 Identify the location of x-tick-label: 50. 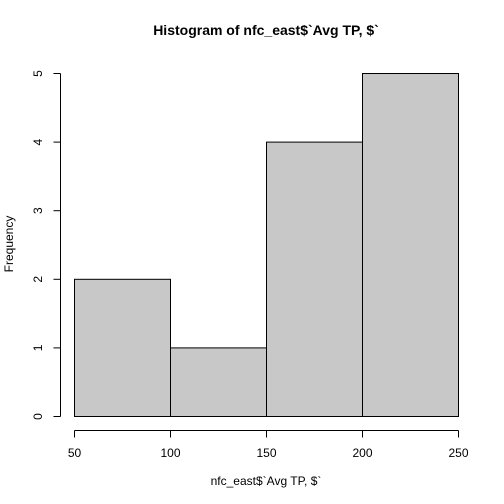
(75, 453).